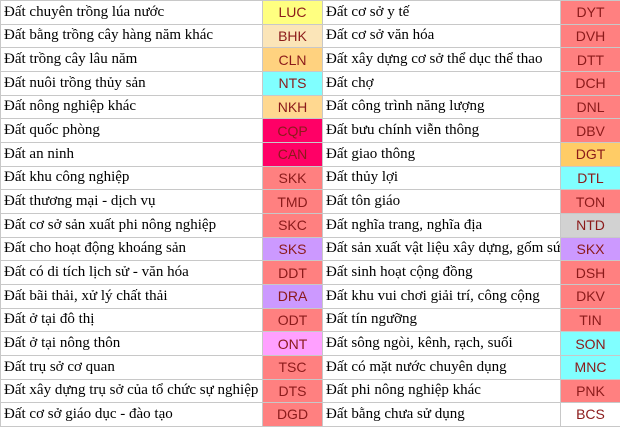 This screenshot has width=620, height=444. What do you see at coordinates (131, 225) in the screenshot?
I see `land-type-name: Đất cơ sở sản xuất phi nông nghiệp` at bounding box center [131, 225].